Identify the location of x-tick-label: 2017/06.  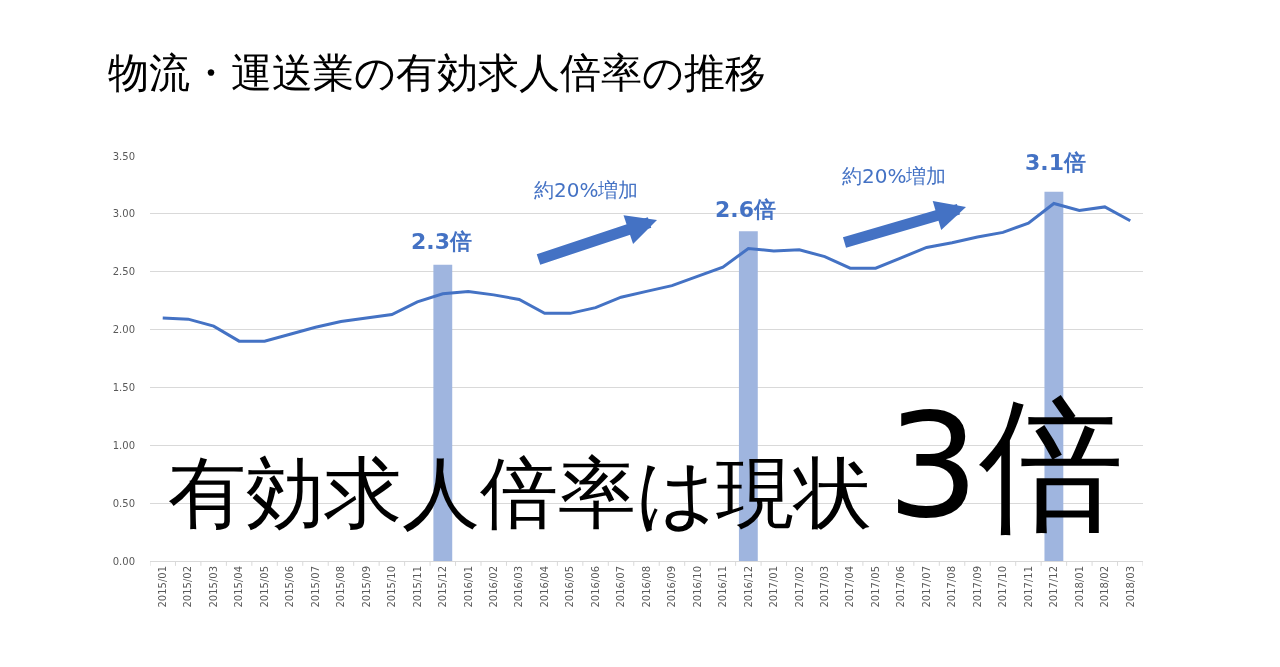
(901, 587).